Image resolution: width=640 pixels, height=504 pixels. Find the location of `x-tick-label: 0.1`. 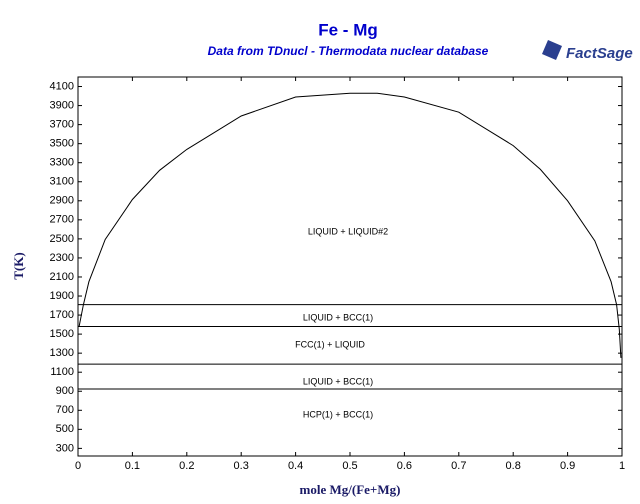

x-tick-label: 0.1 is located at coordinates (132, 466).